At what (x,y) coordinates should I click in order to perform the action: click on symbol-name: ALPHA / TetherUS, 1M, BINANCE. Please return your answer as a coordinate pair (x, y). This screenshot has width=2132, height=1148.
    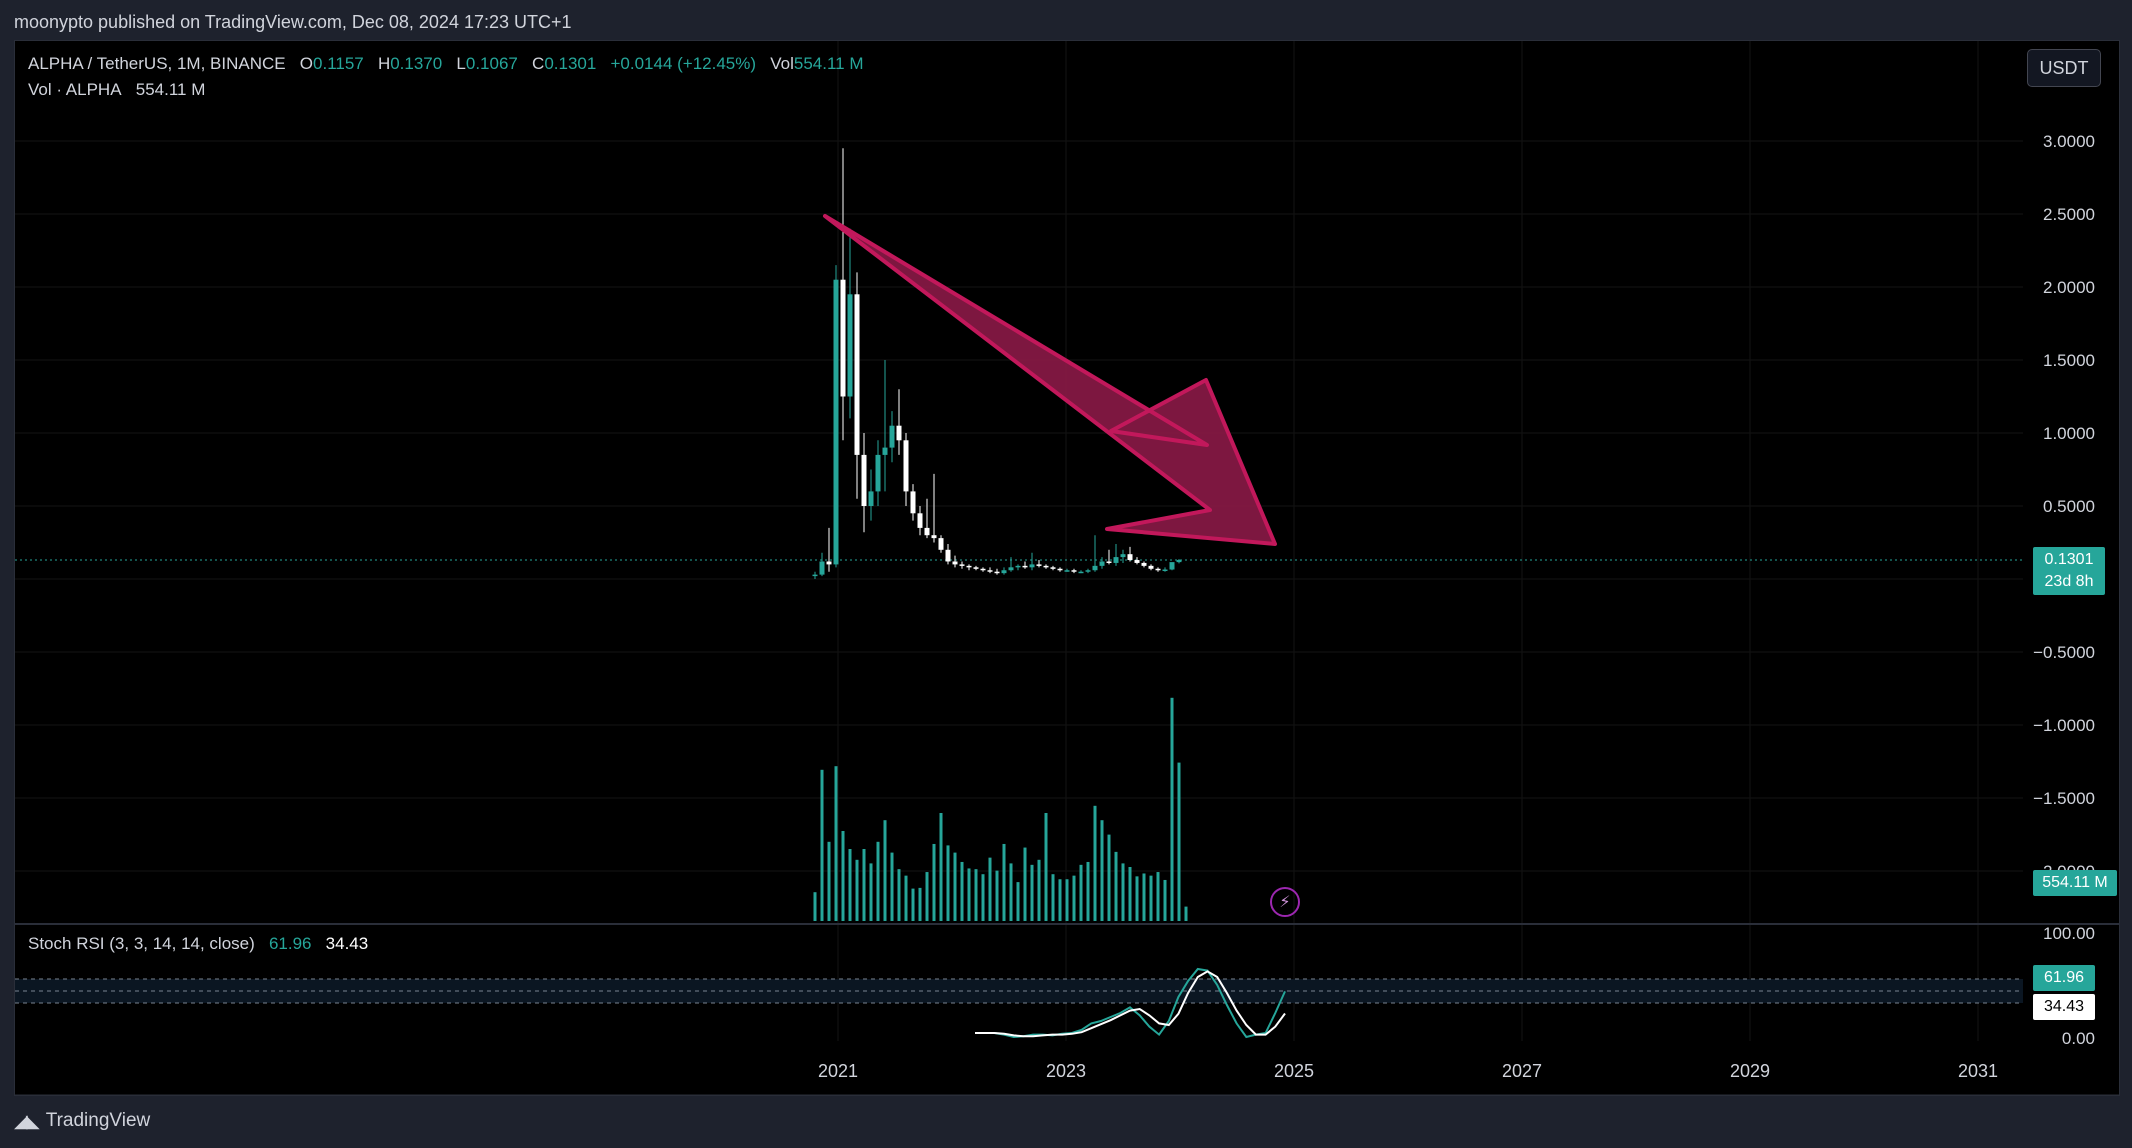
    Looking at the image, I should click on (157, 63).